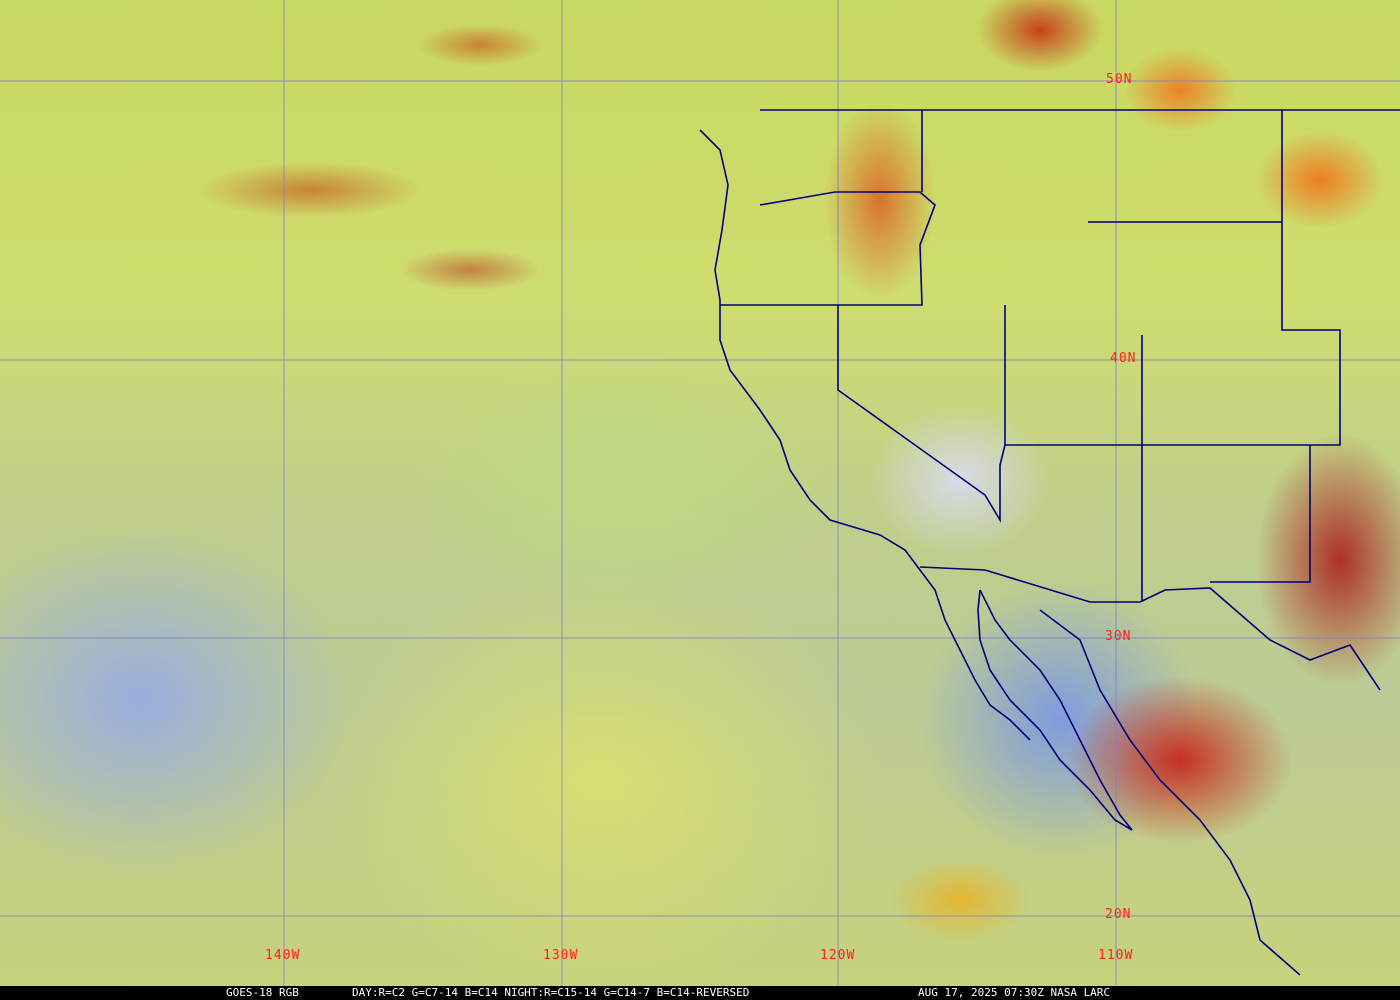 This screenshot has width=1400, height=1000. What do you see at coordinates (1055, 710) in the screenshot?
I see `baja-peninsula-coast` at bounding box center [1055, 710].